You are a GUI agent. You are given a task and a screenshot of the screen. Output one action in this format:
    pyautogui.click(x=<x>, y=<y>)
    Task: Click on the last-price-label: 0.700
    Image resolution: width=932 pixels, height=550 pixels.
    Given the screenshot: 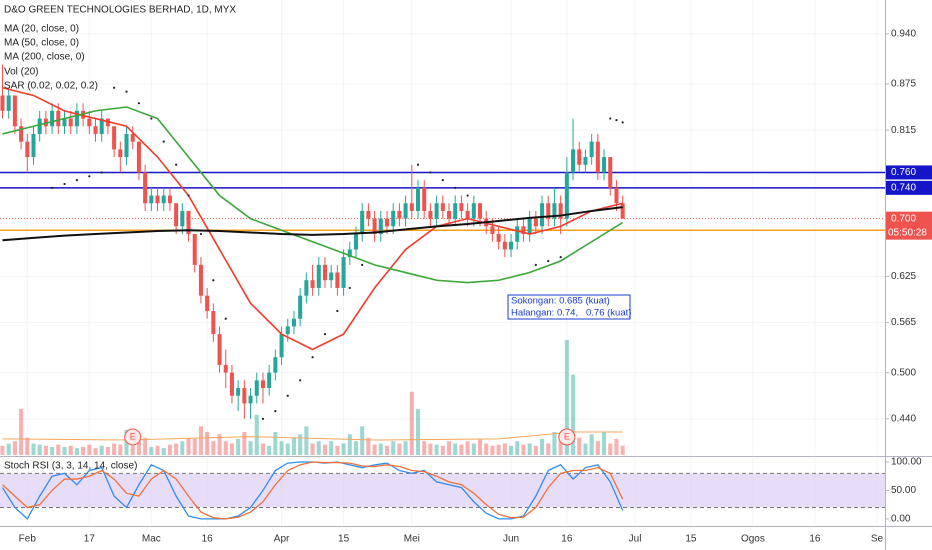 What is the action you would take?
    pyautogui.click(x=903, y=218)
    